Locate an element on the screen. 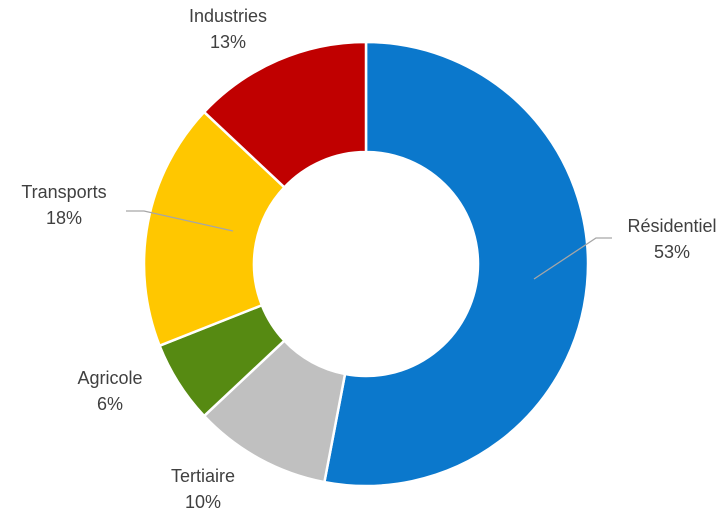  leader-line-transports is located at coordinates (180, 221).